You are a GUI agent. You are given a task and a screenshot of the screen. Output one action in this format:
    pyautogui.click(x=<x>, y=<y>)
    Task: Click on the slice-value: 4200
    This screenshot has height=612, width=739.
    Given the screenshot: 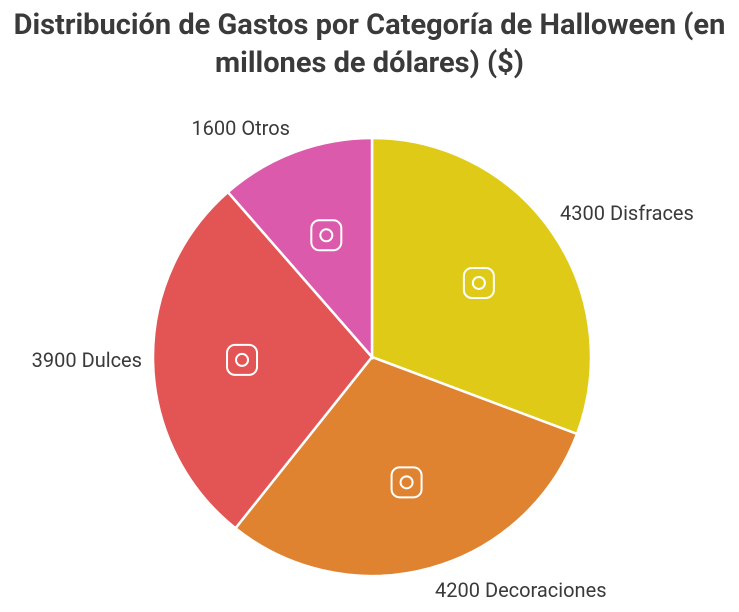 What is the action you would take?
    pyautogui.click(x=457, y=590)
    